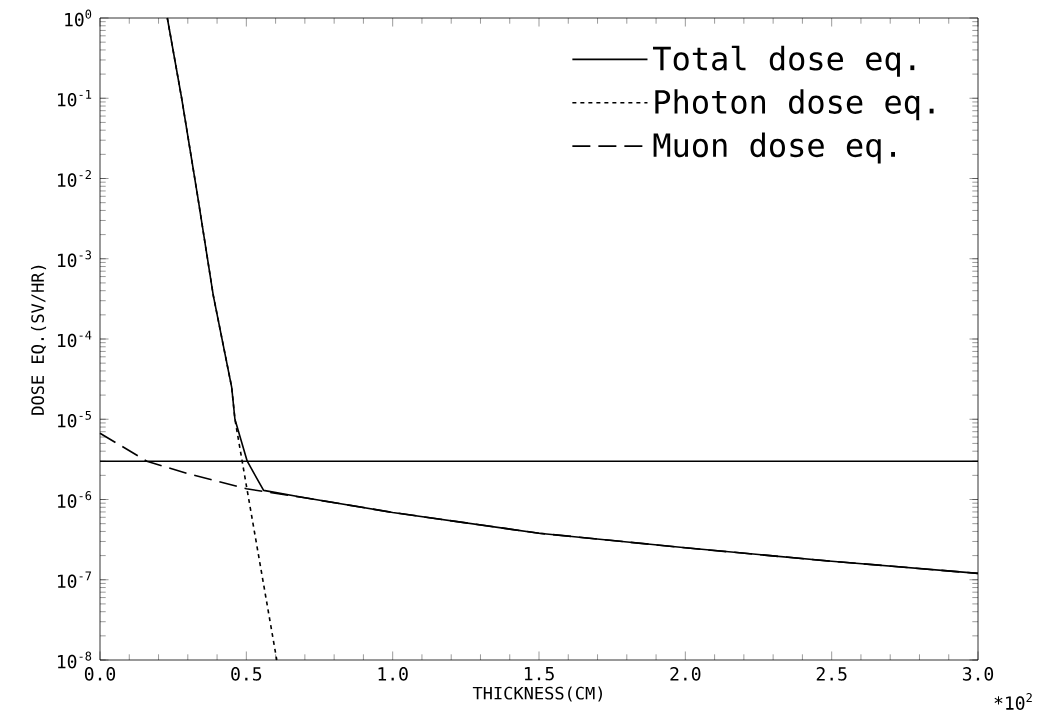 Image resolution: width=1048 pixels, height=724 pixels. What do you see at coordinates (74, 499) in the screenshot?
I see `y-tick-label: 10$^{-6}$` at bounding box center [74, 499].